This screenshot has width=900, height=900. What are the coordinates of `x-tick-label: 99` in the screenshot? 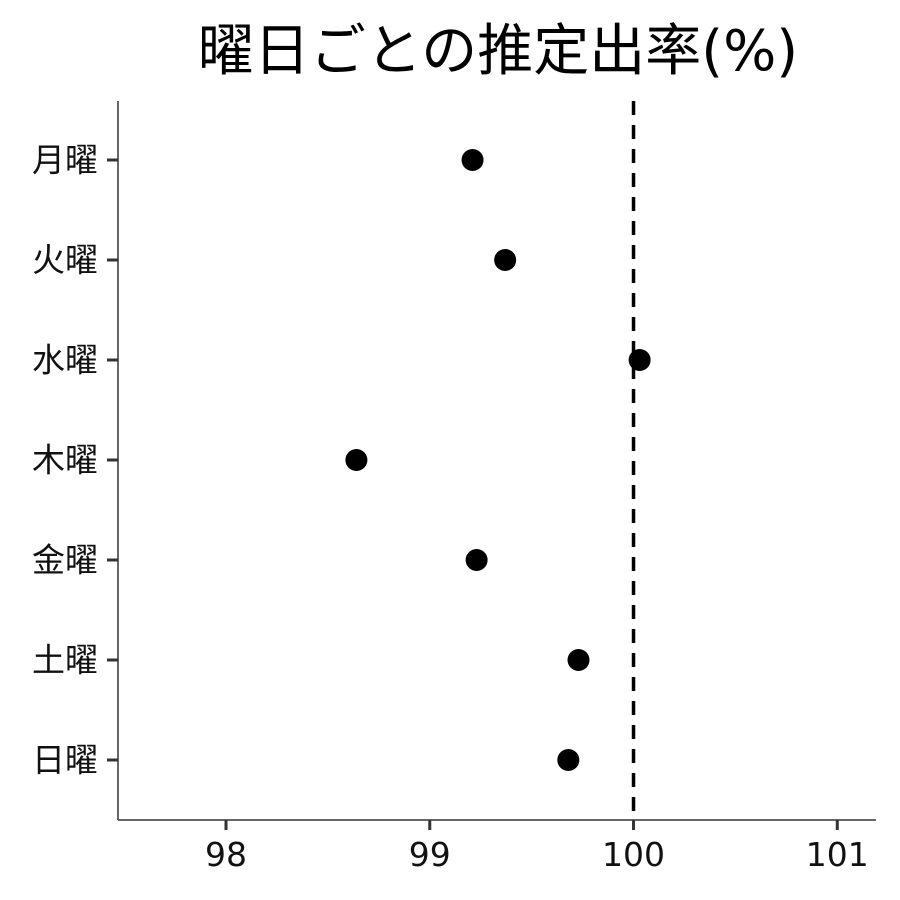 It's located at (430, 854).